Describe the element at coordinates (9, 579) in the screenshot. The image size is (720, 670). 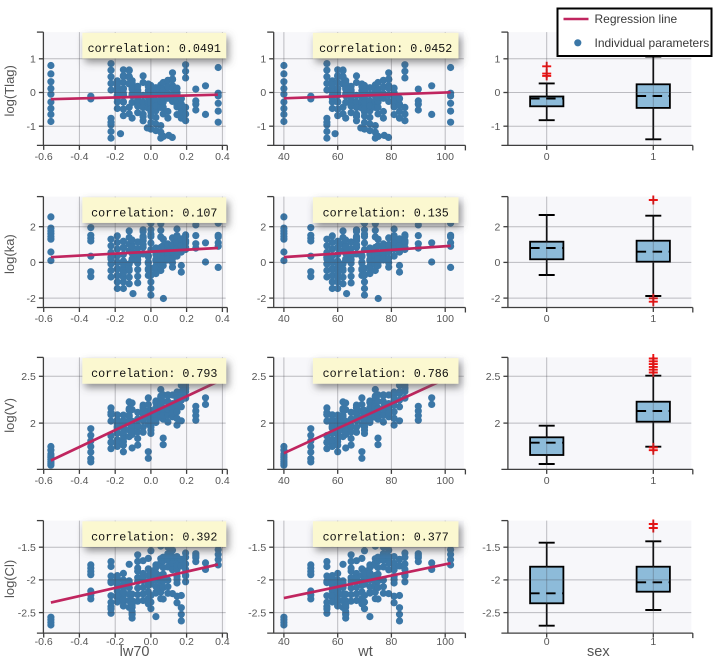
I see `svg-text: log(Cl)` at that location.